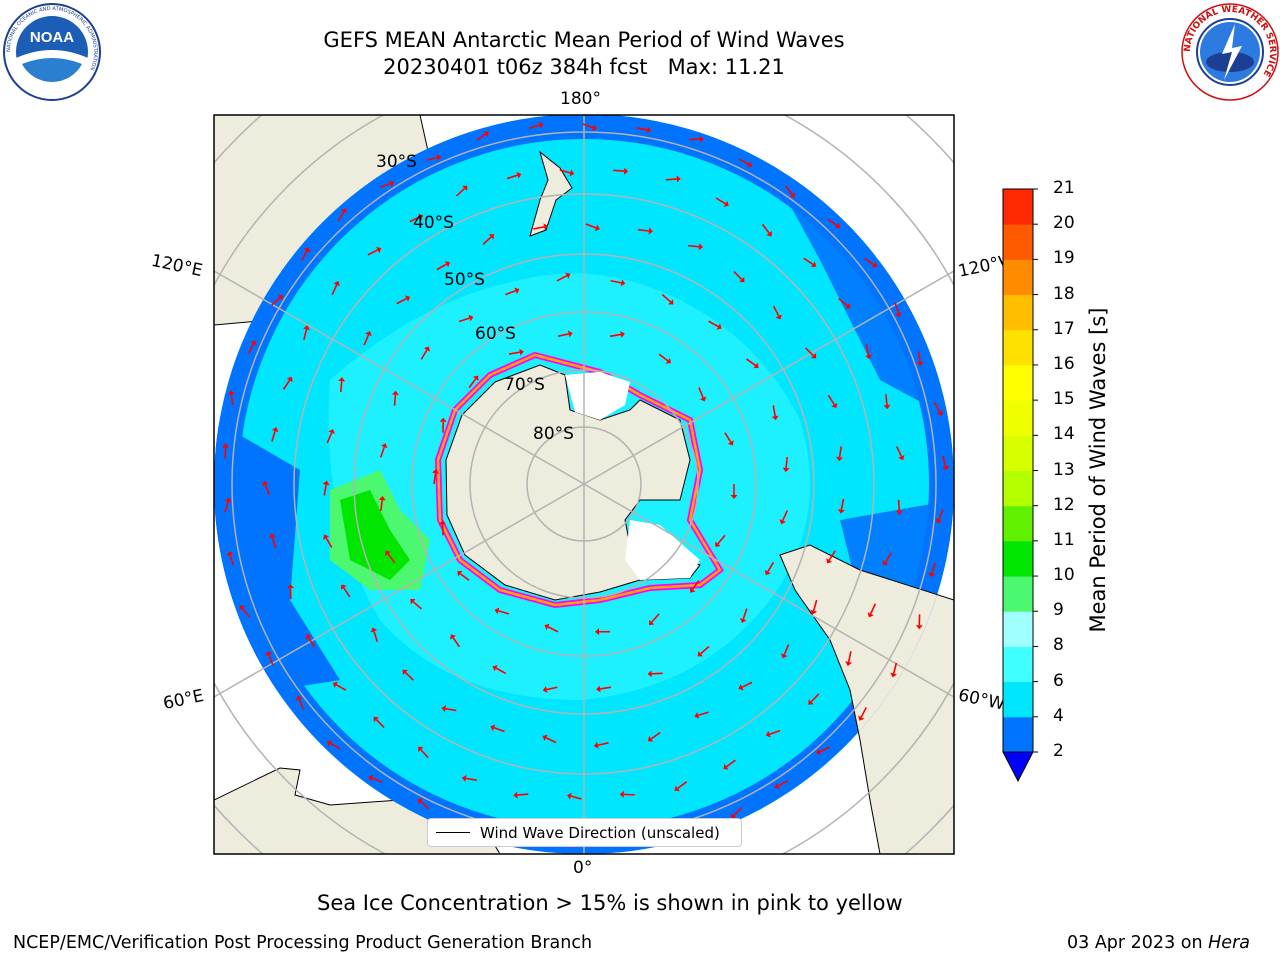 The image size is (1280, 960). Describe the element at coordinates (1064, 293) in the screenshot. I see `colorbar-tick-label: 18` at that location.